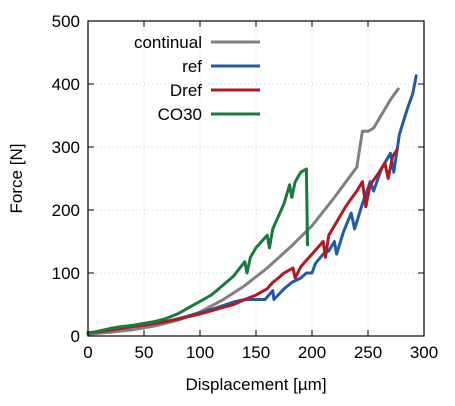 Image resolution: width=455 pixels, height=406 pixels. What do you see at coordinates (144, 352) in the screenshot?
I see `x-tick-label: 50` at bounding box center [144, 352].